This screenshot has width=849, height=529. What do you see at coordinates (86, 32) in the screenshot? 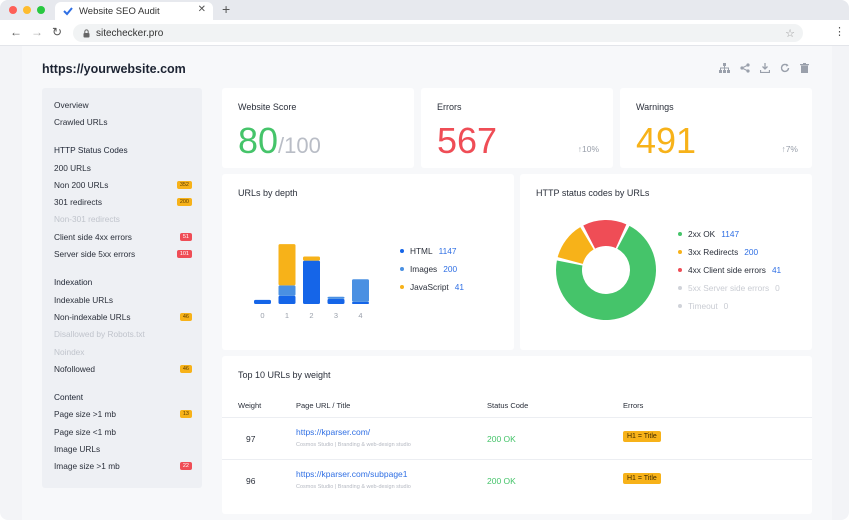
I see `lock-icon` at bounding box center [86, 32].